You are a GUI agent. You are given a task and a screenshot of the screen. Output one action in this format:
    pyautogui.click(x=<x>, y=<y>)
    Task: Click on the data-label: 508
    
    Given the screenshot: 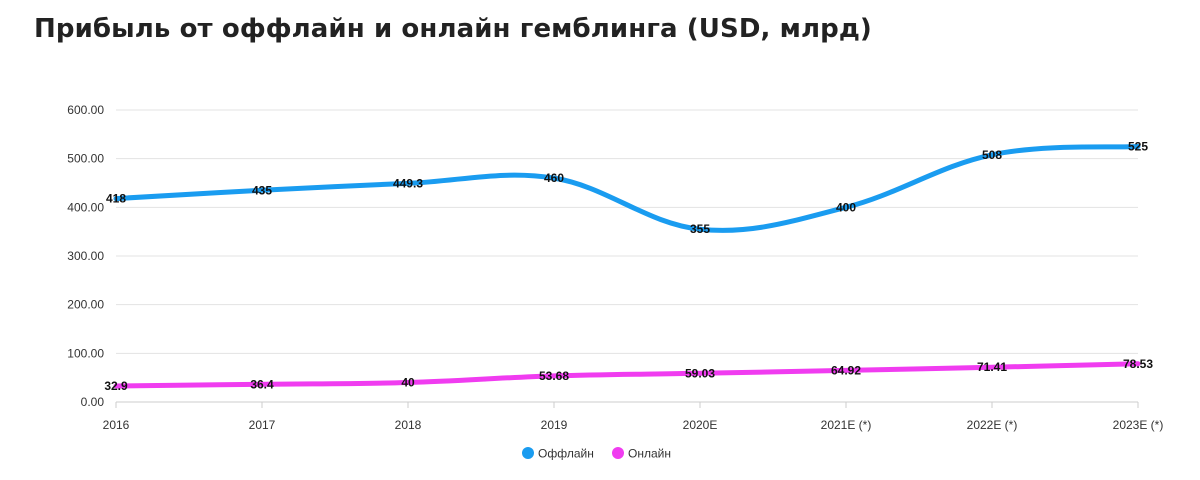 What is the action you would take?
    pyautogui.click(x=992, y=155)
    